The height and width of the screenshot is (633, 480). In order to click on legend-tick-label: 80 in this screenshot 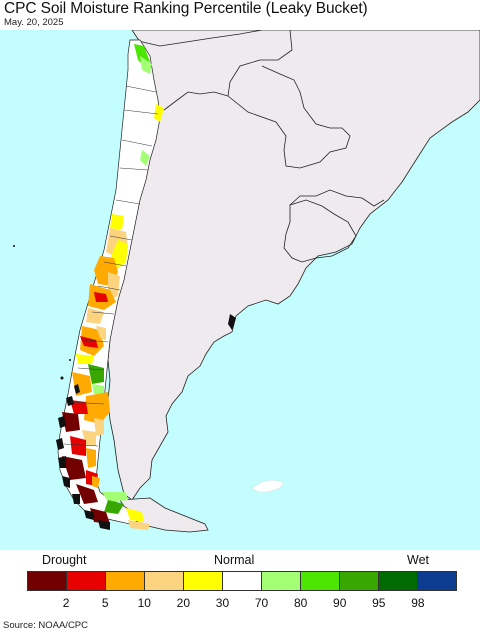, I will do `click(300, 603)`.